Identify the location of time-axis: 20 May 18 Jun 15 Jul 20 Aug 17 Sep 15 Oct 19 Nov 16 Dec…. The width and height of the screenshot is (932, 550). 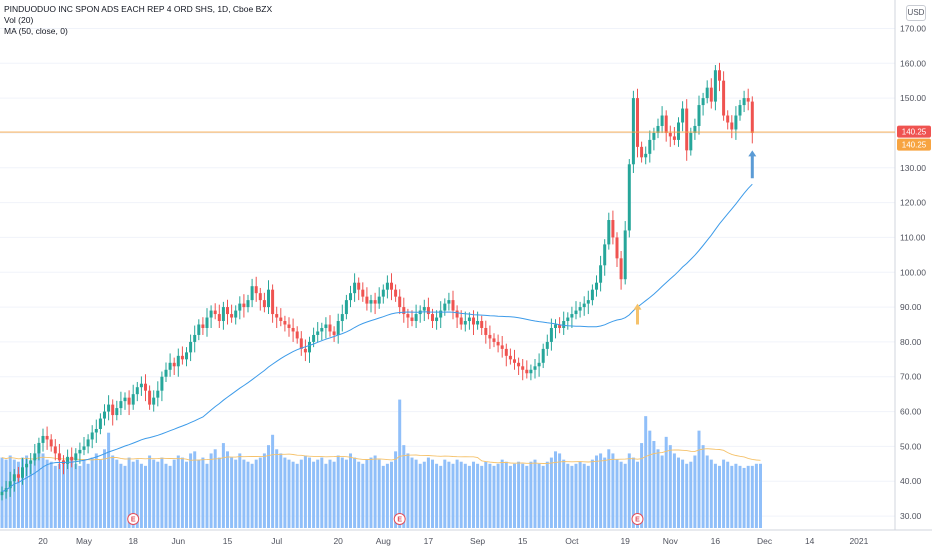
(453, 541).